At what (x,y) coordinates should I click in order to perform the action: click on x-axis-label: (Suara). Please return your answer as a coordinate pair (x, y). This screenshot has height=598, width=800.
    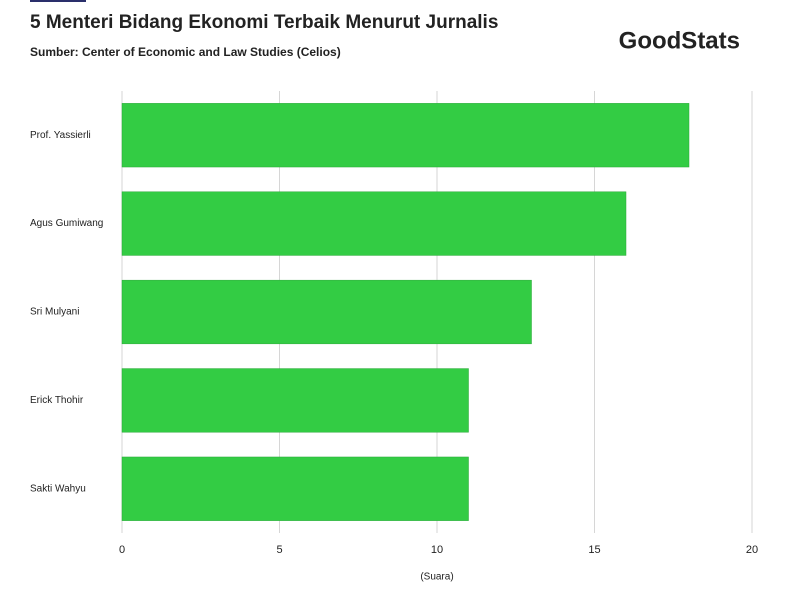
    Looking at the image, I should click on (436, 577).